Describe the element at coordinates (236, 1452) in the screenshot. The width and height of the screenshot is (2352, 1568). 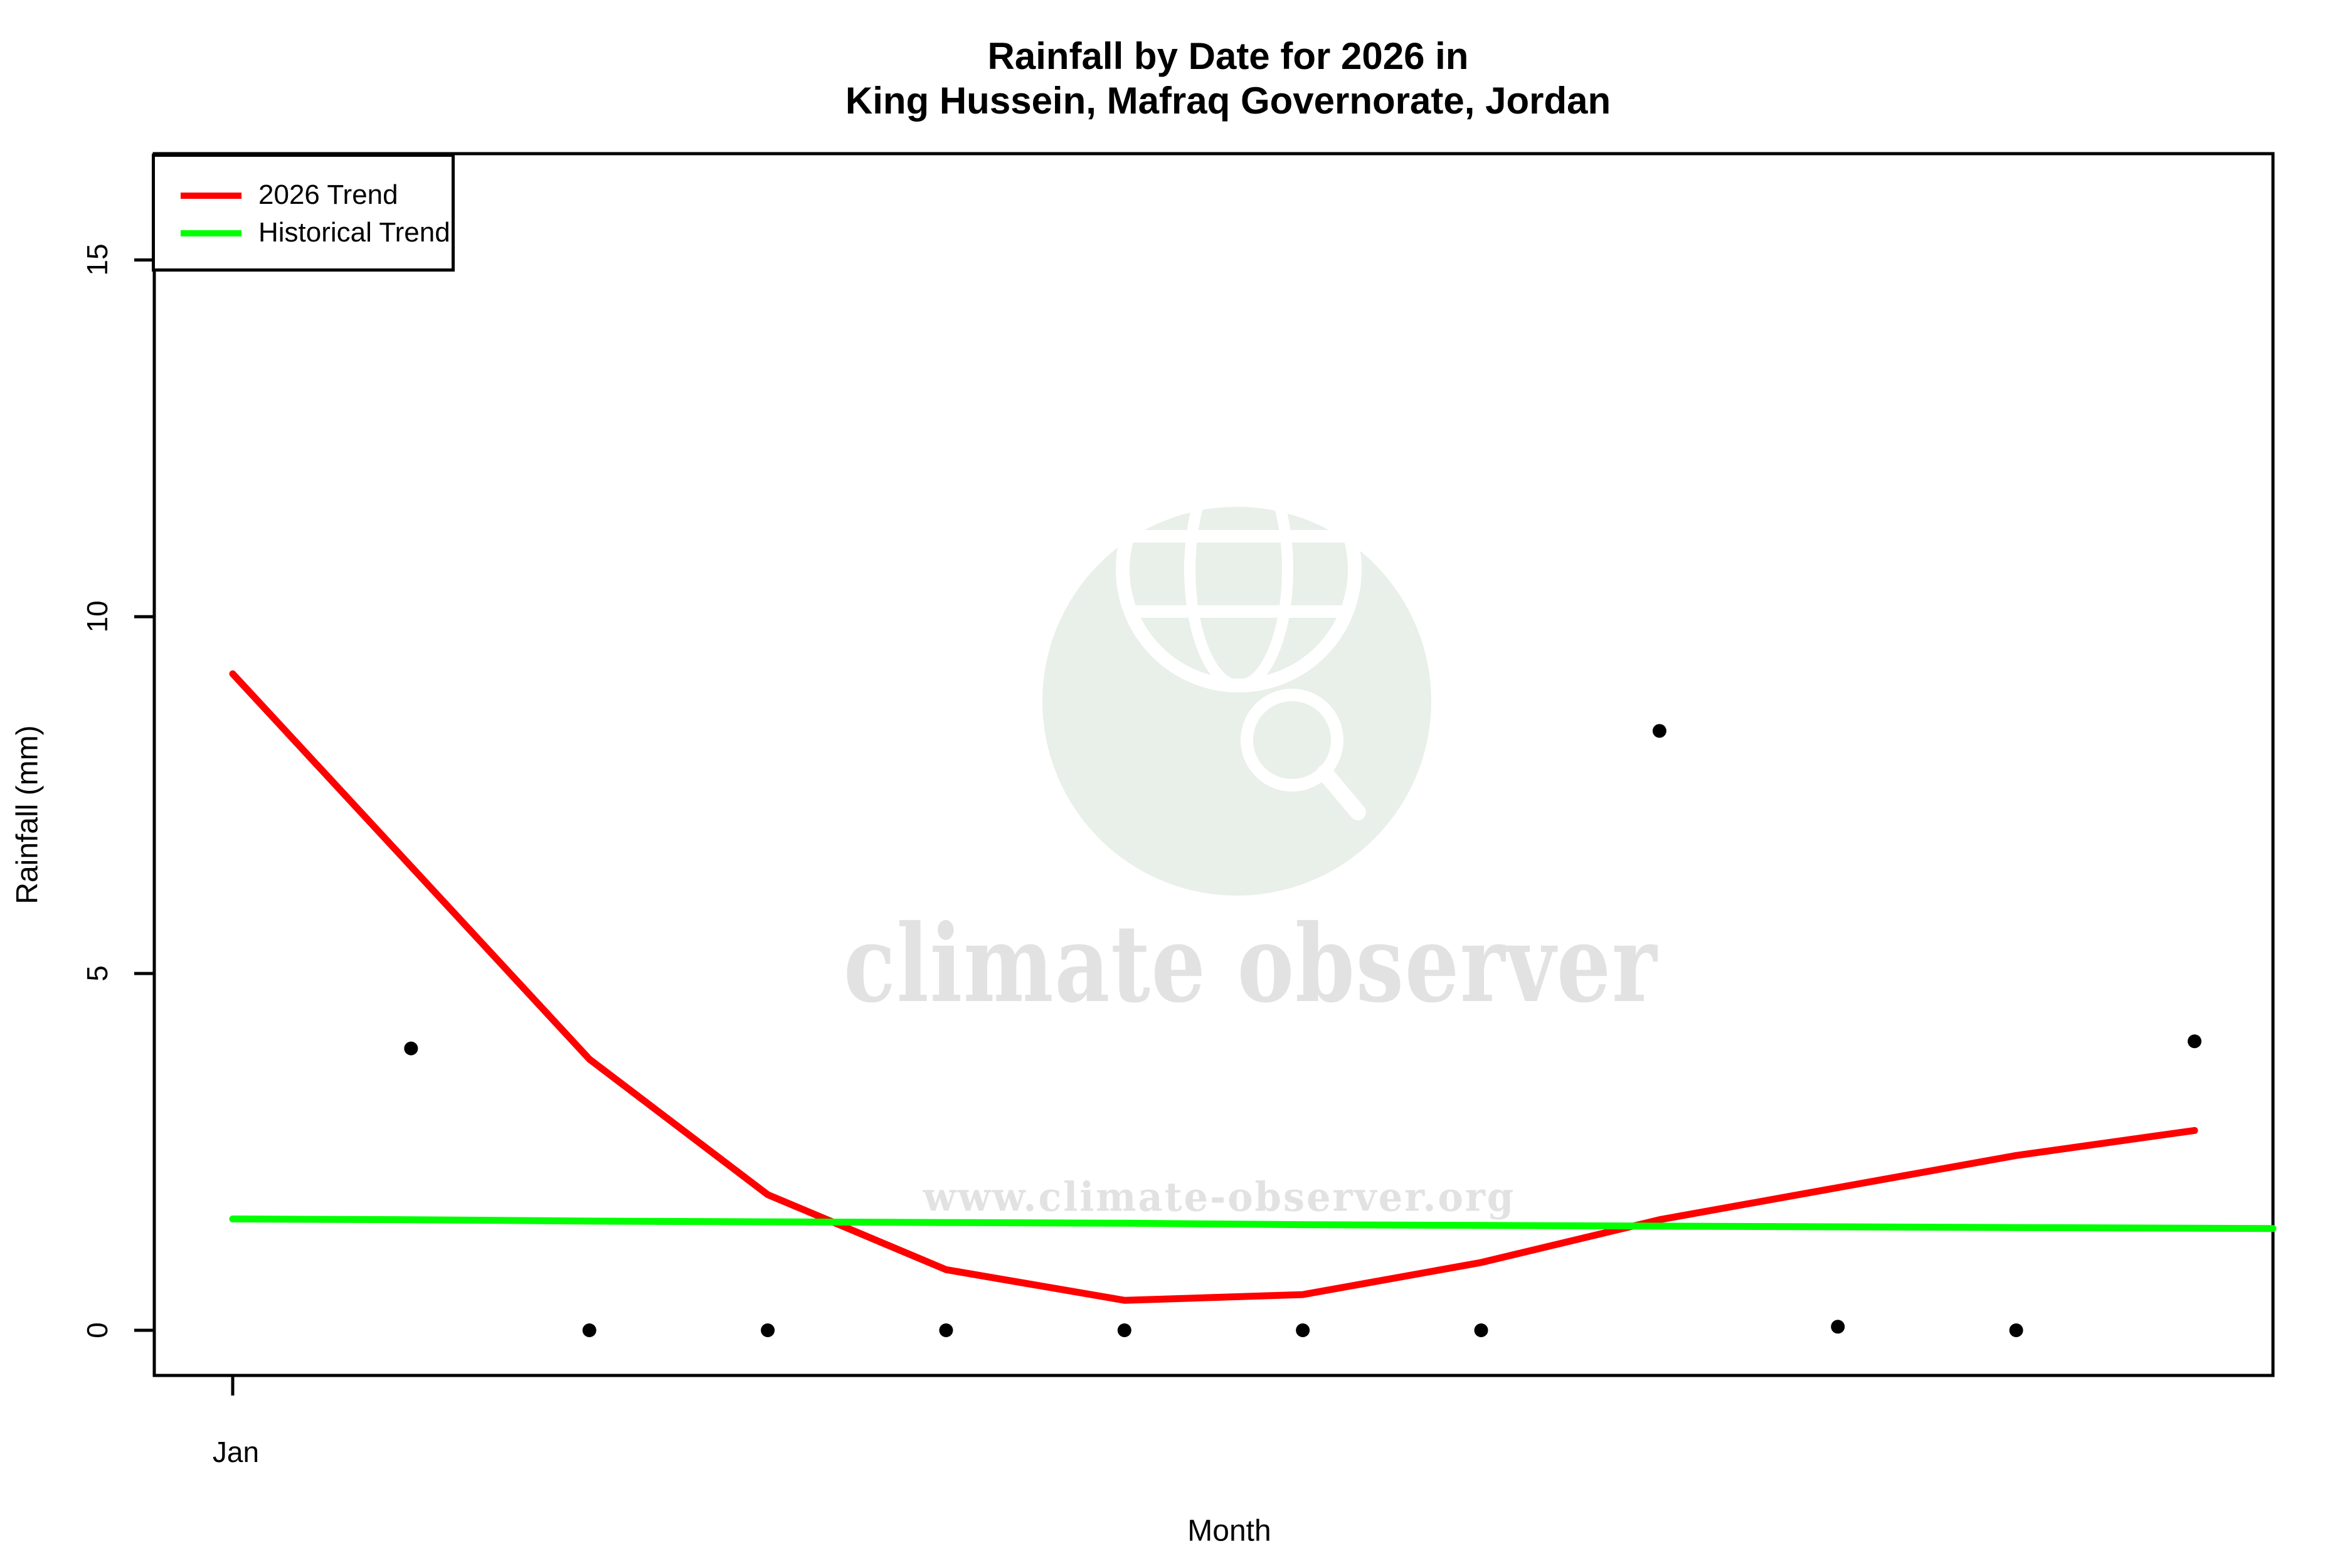
I see `x-tick-label-jan: Jan` at that location.